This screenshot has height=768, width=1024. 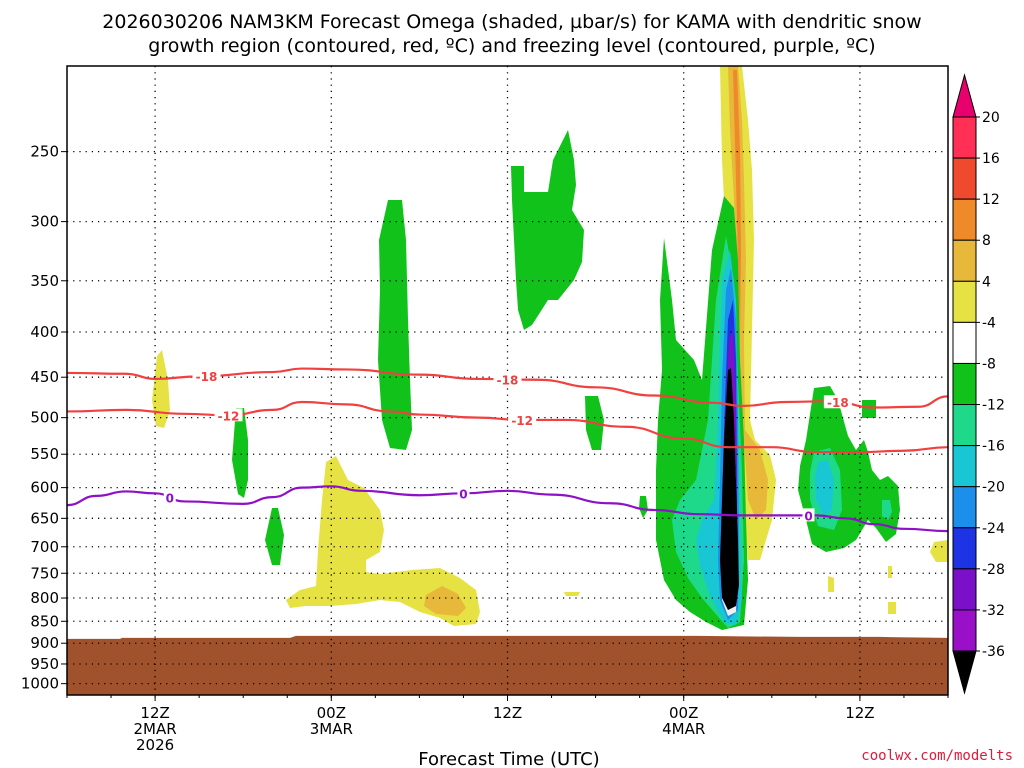 What do you see at coordinates (44, 518) in the screenshot?
I see `y-tick-label: 650` at bounding box center [44, 518].